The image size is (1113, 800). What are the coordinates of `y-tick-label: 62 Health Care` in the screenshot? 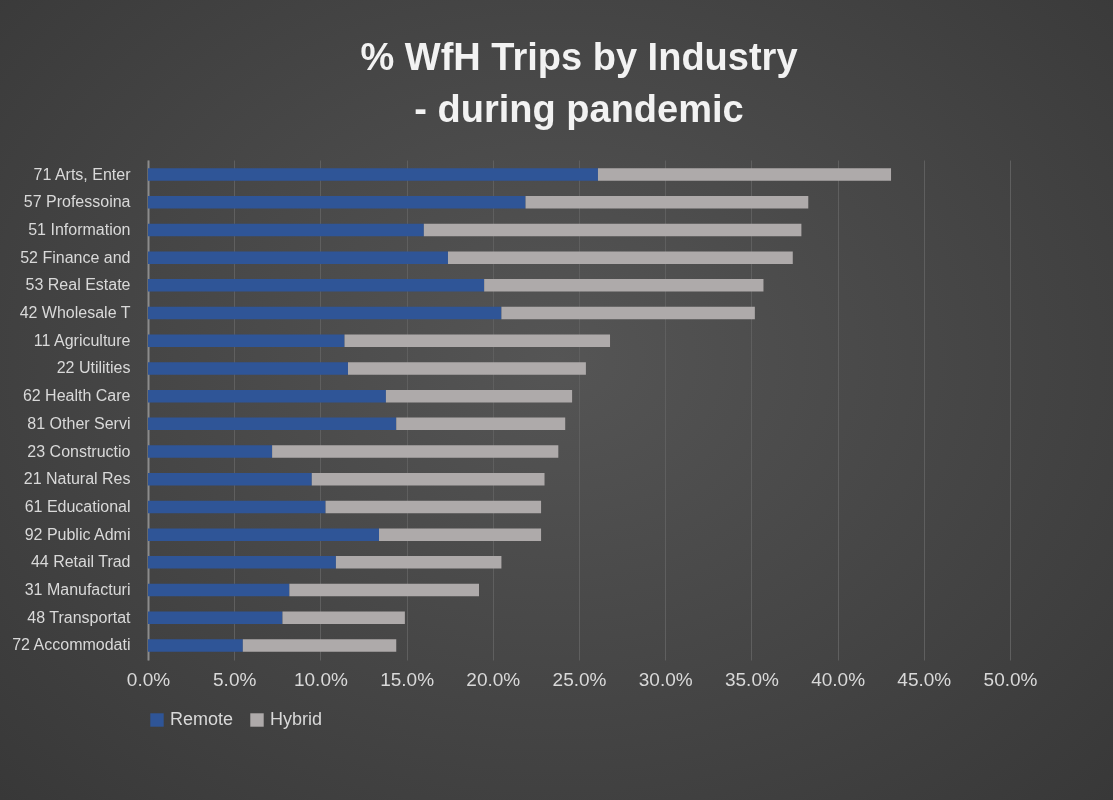 It's located at (76, 396).